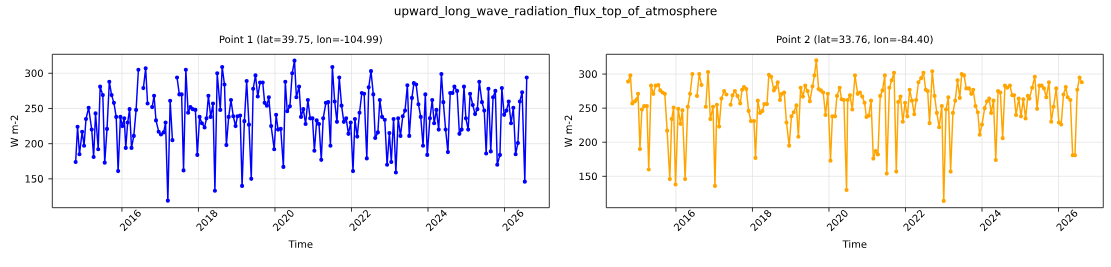 This screenshot has width=1111, height=267. What do you see at coordinates (300, 40) in the screenshot?
I see `chart-title: Point 1 (lat=39.75, lon=-104.99)` at bounding box center [300, 40].